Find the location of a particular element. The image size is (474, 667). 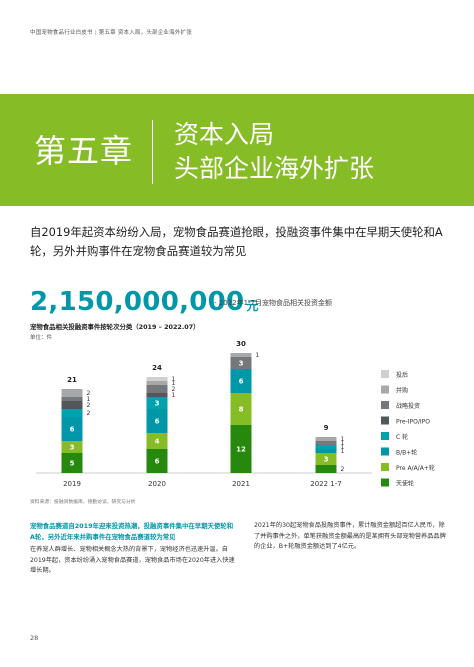

report-name: 中国宠物食品行业白皮书 is located at coordinates (61, 33).